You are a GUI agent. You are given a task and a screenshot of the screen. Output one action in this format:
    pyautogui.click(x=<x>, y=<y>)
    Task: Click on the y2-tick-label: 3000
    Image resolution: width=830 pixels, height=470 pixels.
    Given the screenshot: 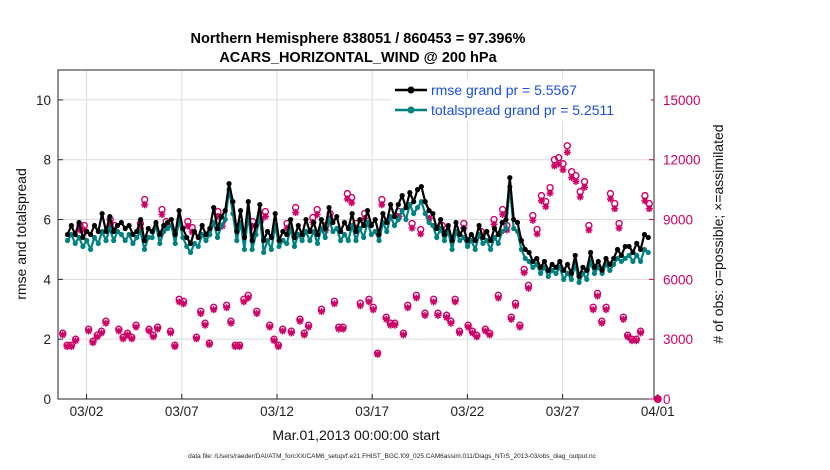 What is the action you would take?
    pyautogui.click(x=678, y=339)
    